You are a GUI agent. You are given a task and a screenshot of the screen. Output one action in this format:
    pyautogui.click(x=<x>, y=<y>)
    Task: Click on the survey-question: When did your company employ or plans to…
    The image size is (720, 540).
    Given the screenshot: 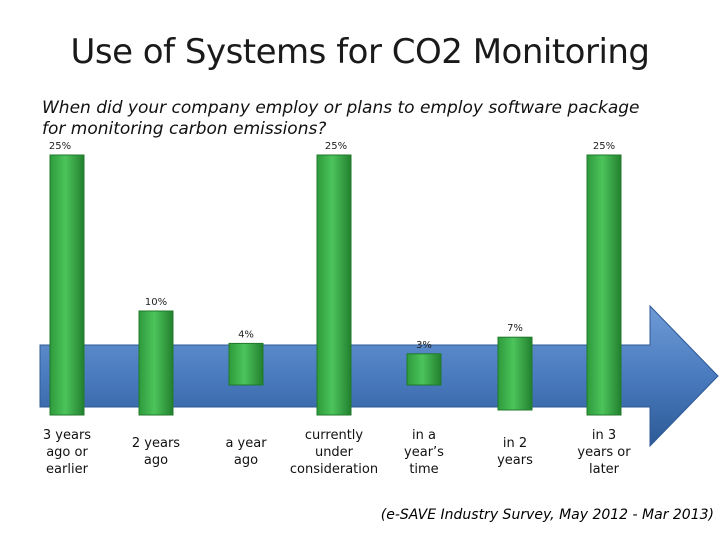 What is the action you would take?
    pyautogui.click(x=341, y=118)
    